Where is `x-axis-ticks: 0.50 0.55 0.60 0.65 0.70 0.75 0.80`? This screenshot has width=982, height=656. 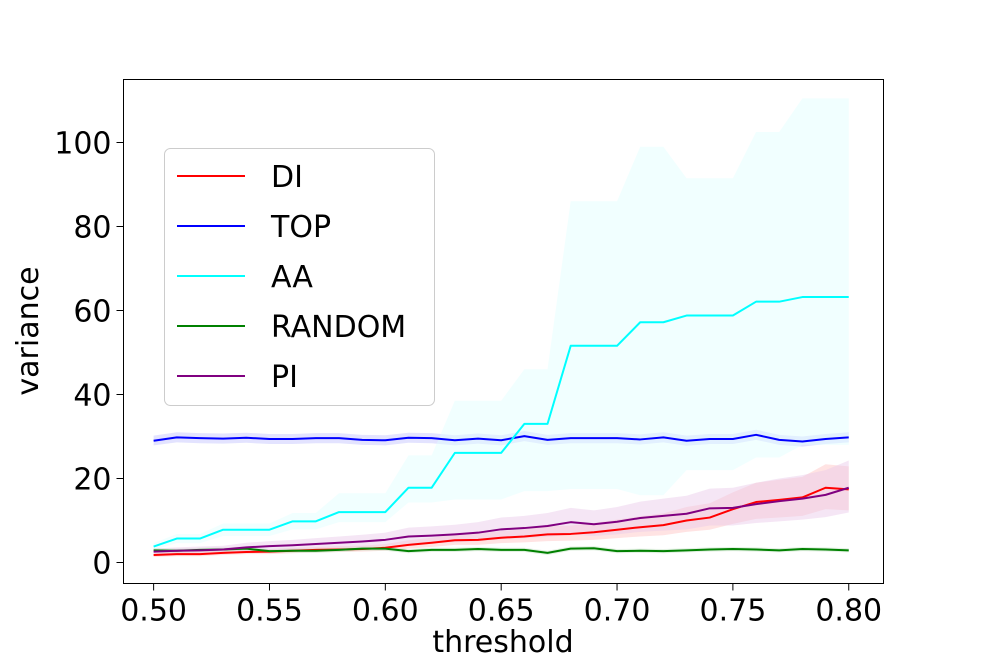 x-axis-ticks: 0.50 0.55 0.60 0.65 0.70 0.75 0.80 is located at coordinates (501, 606).